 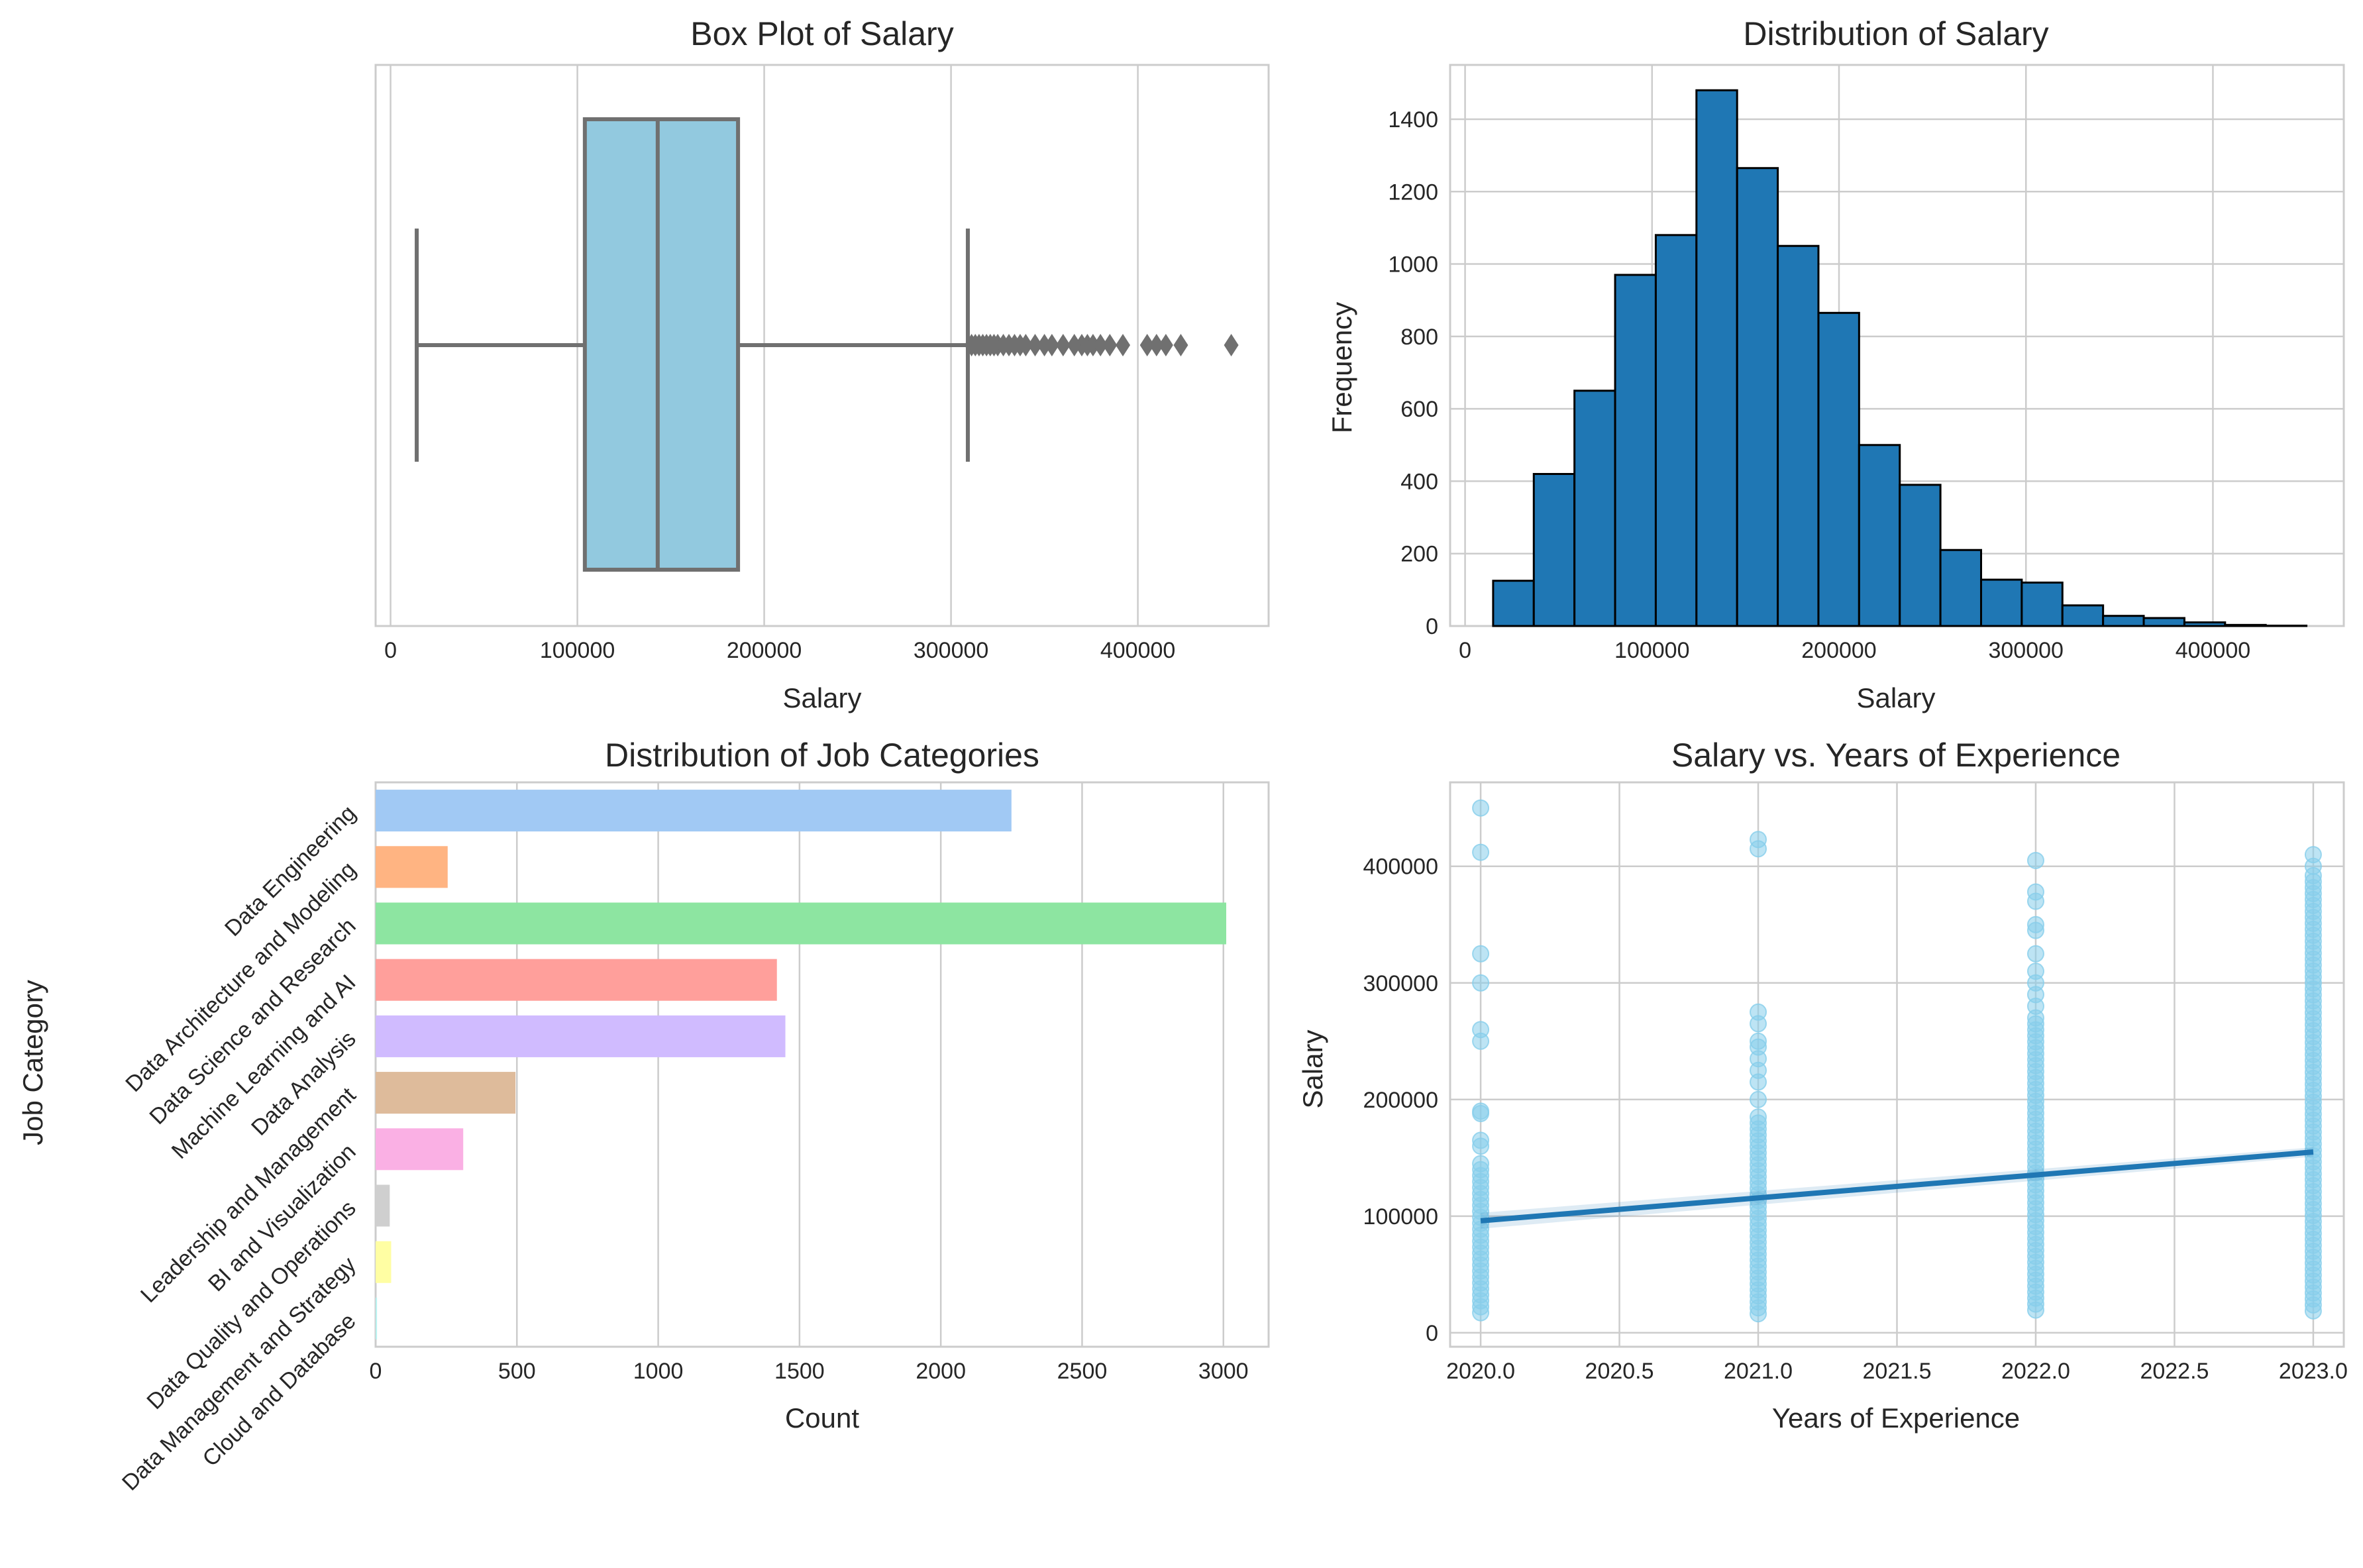 I want to click on job-category-ylabel: Job Category, so click(x=32, y=1062).